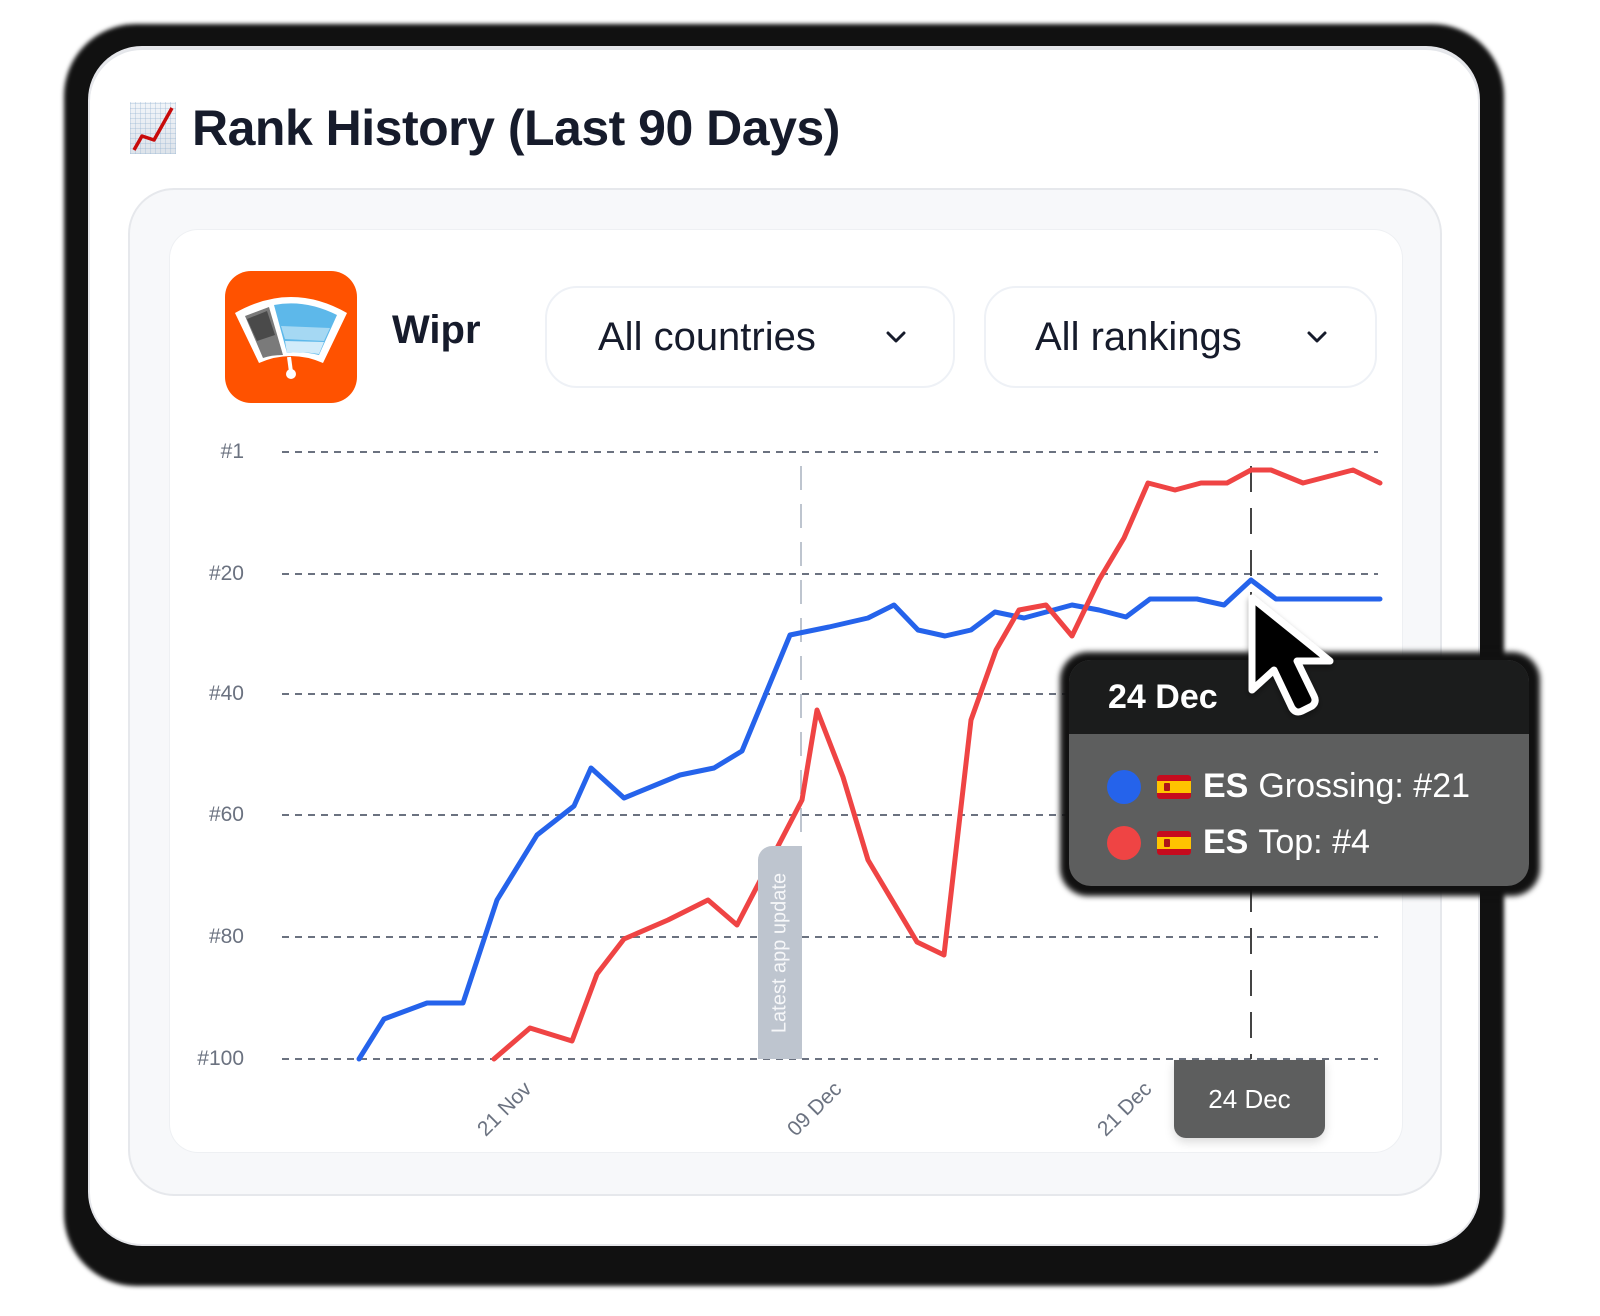 This screenshot has height=1316, width=1600. Describe the element at coordinates (153, 128) in the screenshot. I see `chart-increasing-icon` at that location.